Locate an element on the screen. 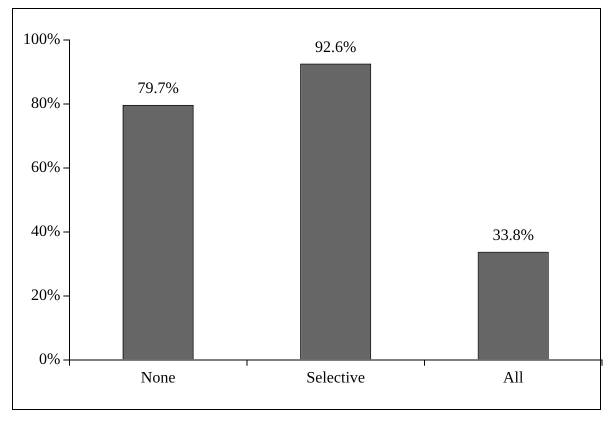  y-tick-label: 20% is located at coordinates (45, 295).